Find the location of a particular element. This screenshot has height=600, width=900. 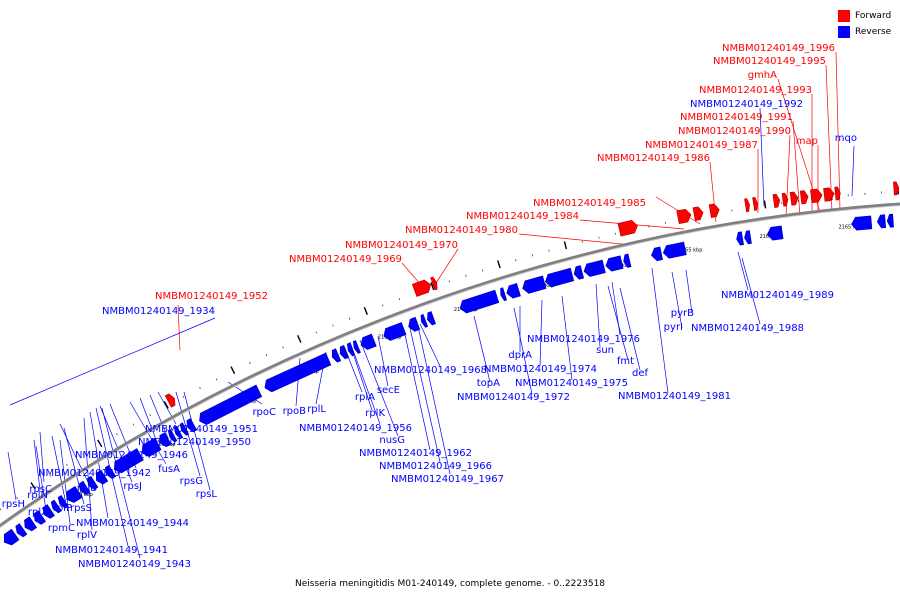

forward-gene-label: NMBM01240149_1991 is located at coordinates (736, 117).